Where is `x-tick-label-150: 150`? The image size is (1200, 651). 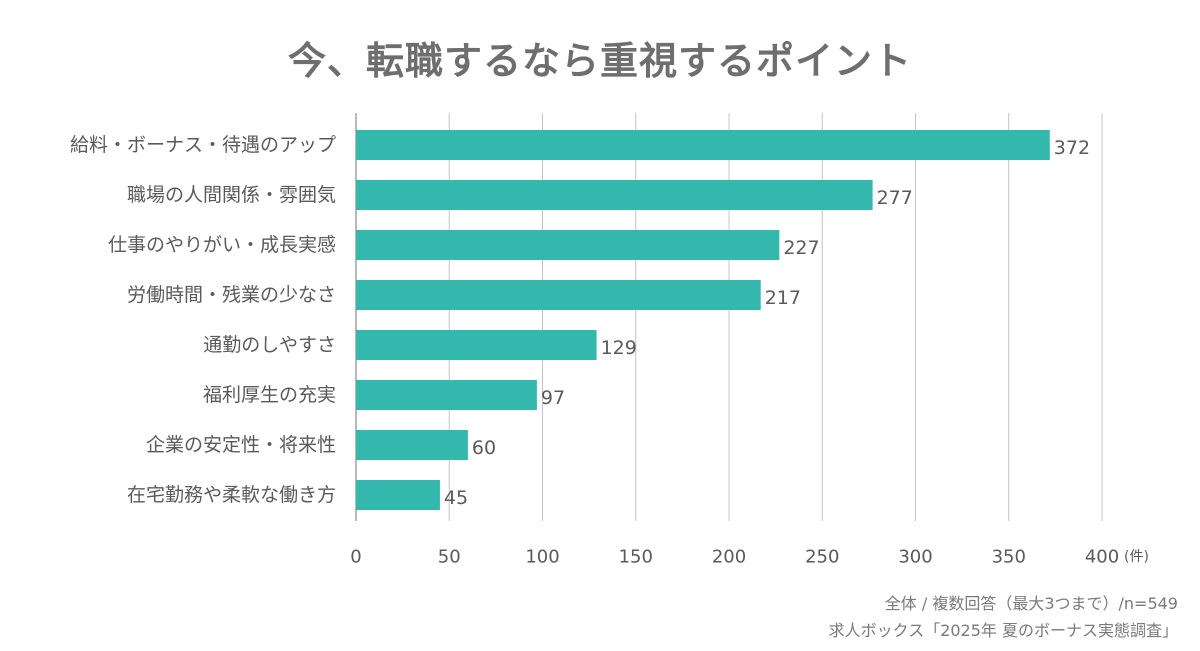
x-tick-label-150: 150 is located at coordinates (636, 557).